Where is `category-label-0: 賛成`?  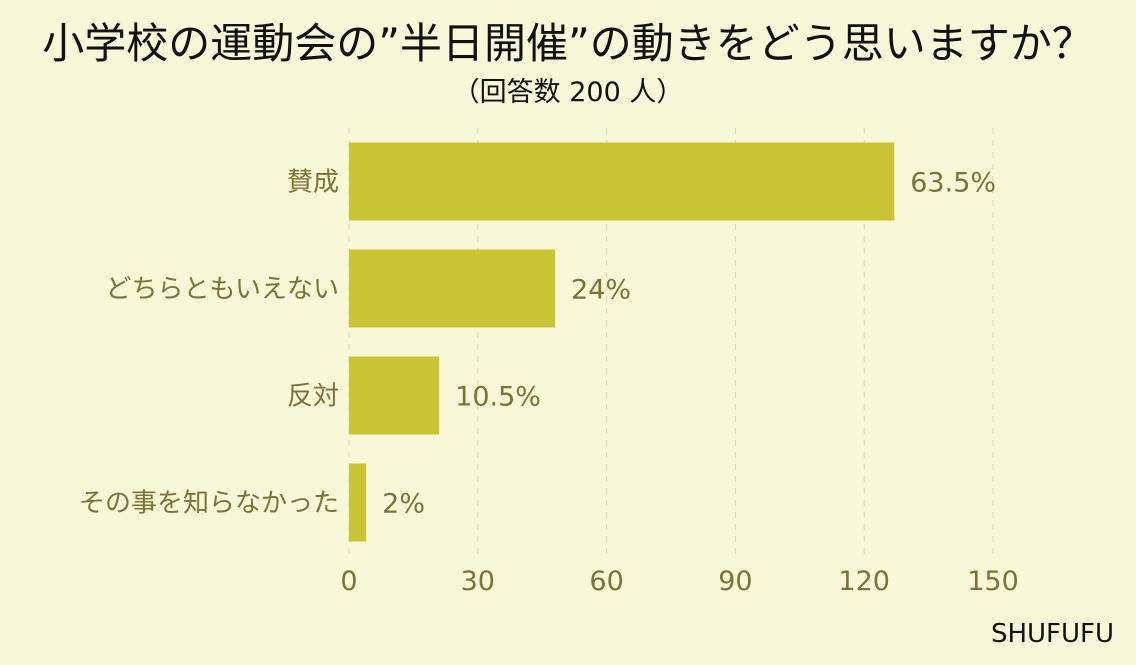 category-label-0: 賛成 is located at coordinates (313, 183).